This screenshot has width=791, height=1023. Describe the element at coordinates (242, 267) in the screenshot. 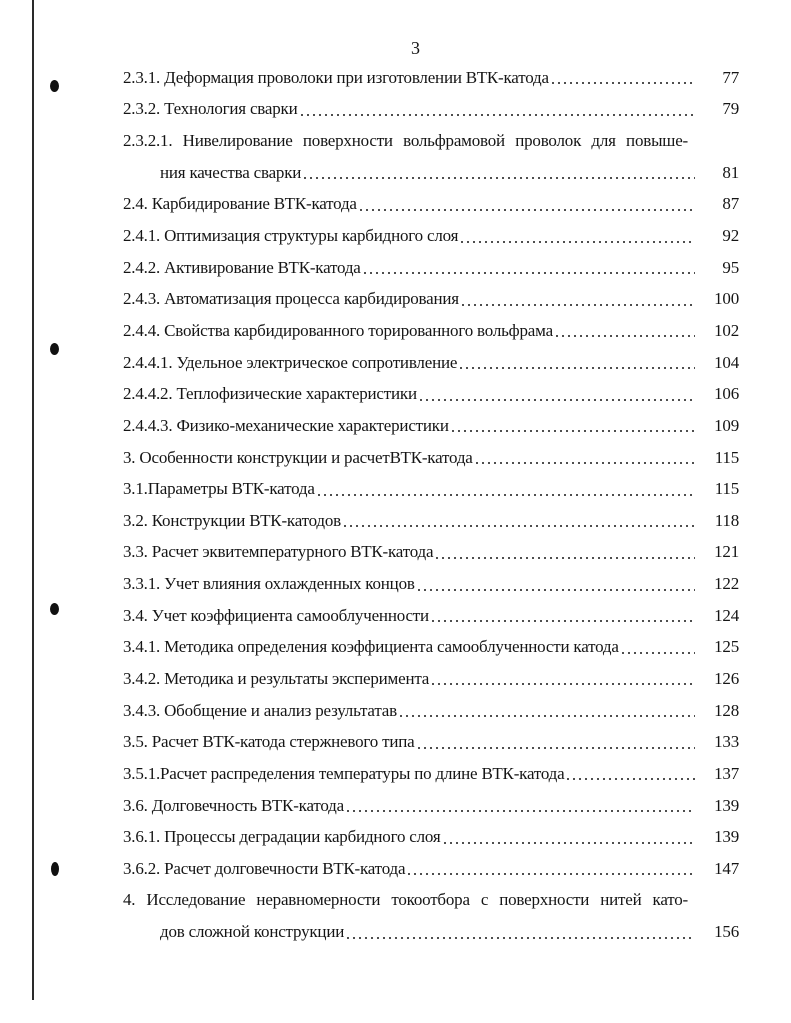

I see `toc-entry-title: 2.4.2. Активирование ВТК-катода` at that location.